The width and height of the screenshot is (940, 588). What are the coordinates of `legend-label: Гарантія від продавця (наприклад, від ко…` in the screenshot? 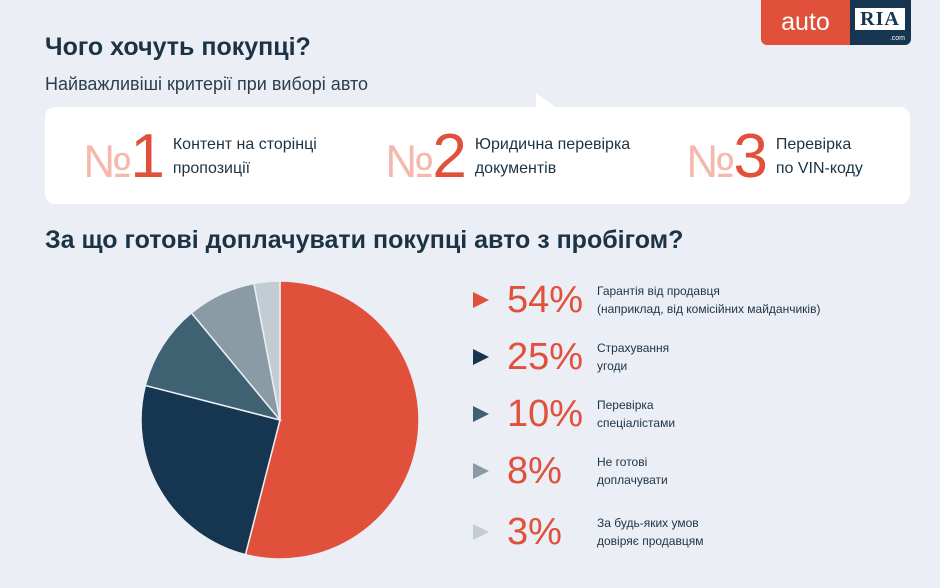 It's located at (709, 300).